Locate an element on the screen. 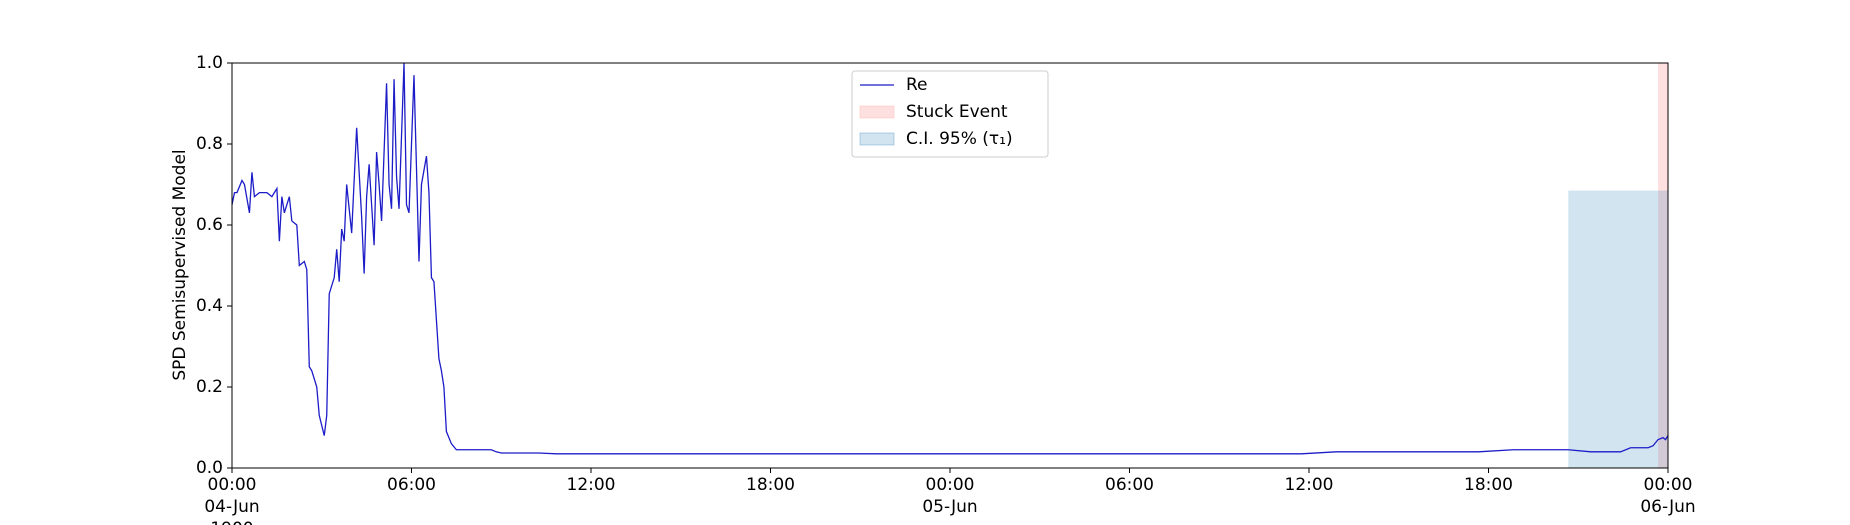 This screenshot has width=1850, height=525. x-tick-label: 1900 is located at coordinates (231, 522).